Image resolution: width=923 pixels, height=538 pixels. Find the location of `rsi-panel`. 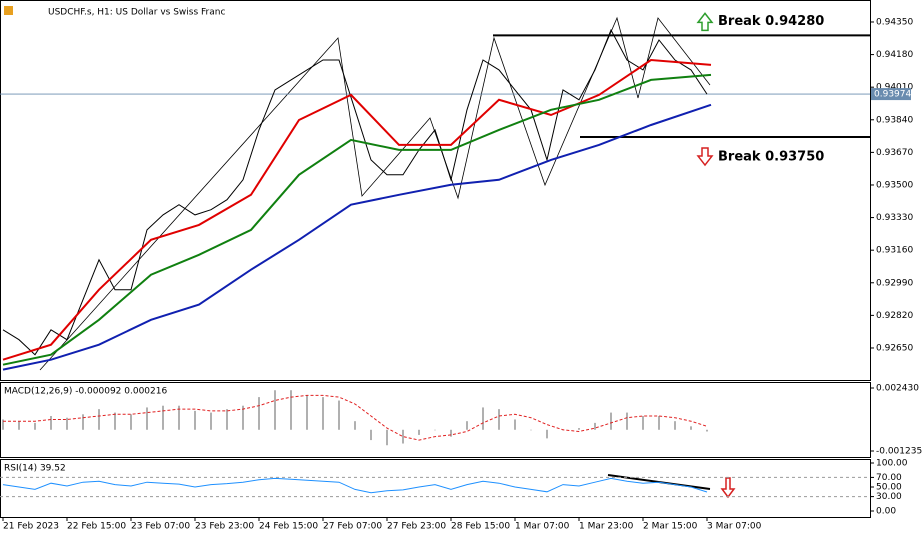

rsi-panel is located at coordinates (435, 488).